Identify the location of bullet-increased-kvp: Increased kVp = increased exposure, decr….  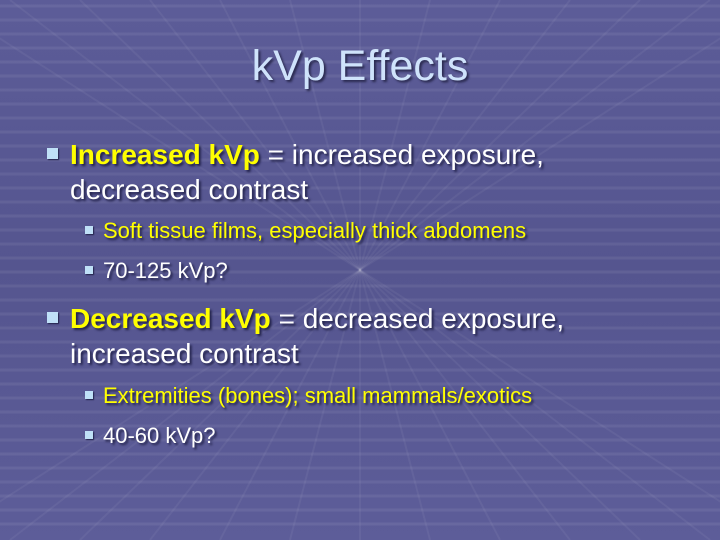
(358, 172).